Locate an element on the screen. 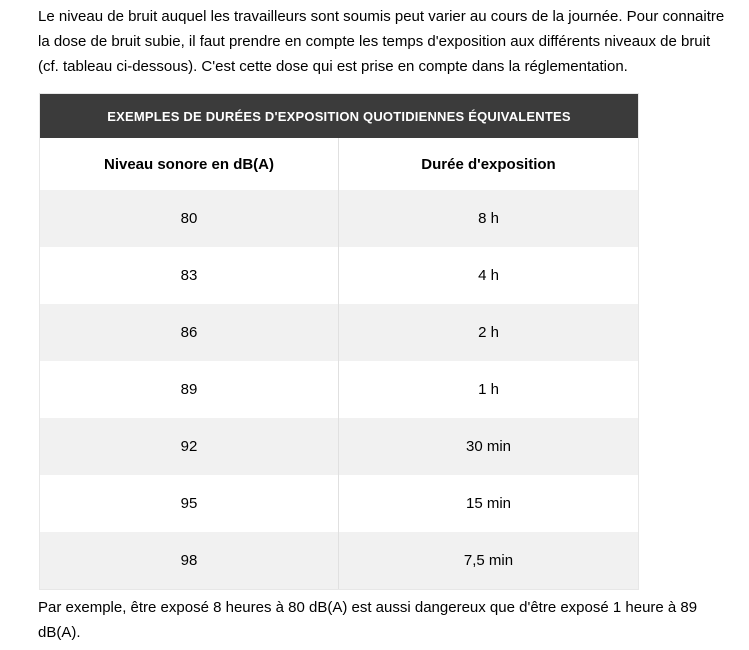 The height and width of the screenshot is (650, 749). table-row: 86 2 h is located at coordinates (339, 332).